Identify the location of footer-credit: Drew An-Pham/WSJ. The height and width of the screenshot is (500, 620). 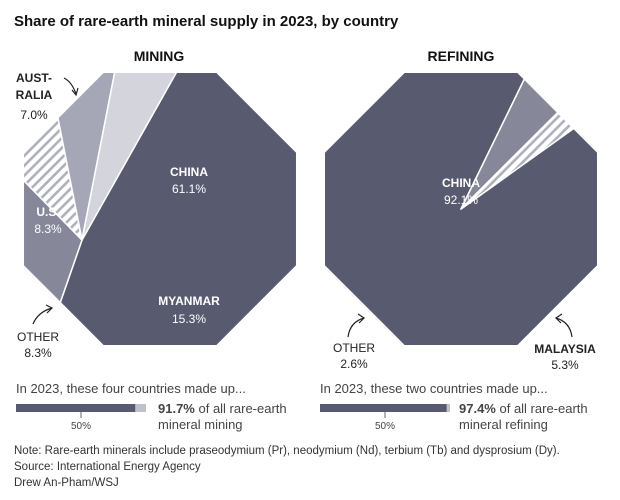
(66, 483).